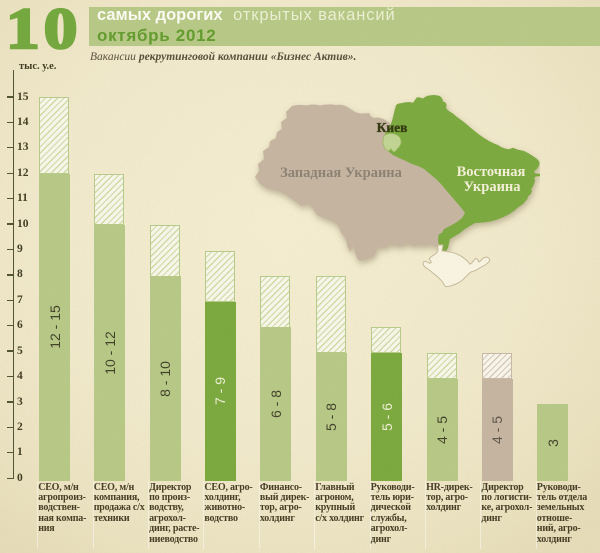 The height and width of the screenshot is (553, 600). Describe the element at coordinates (491, 172) in the screenshot. I see `svg-text: Восточная` at that location.